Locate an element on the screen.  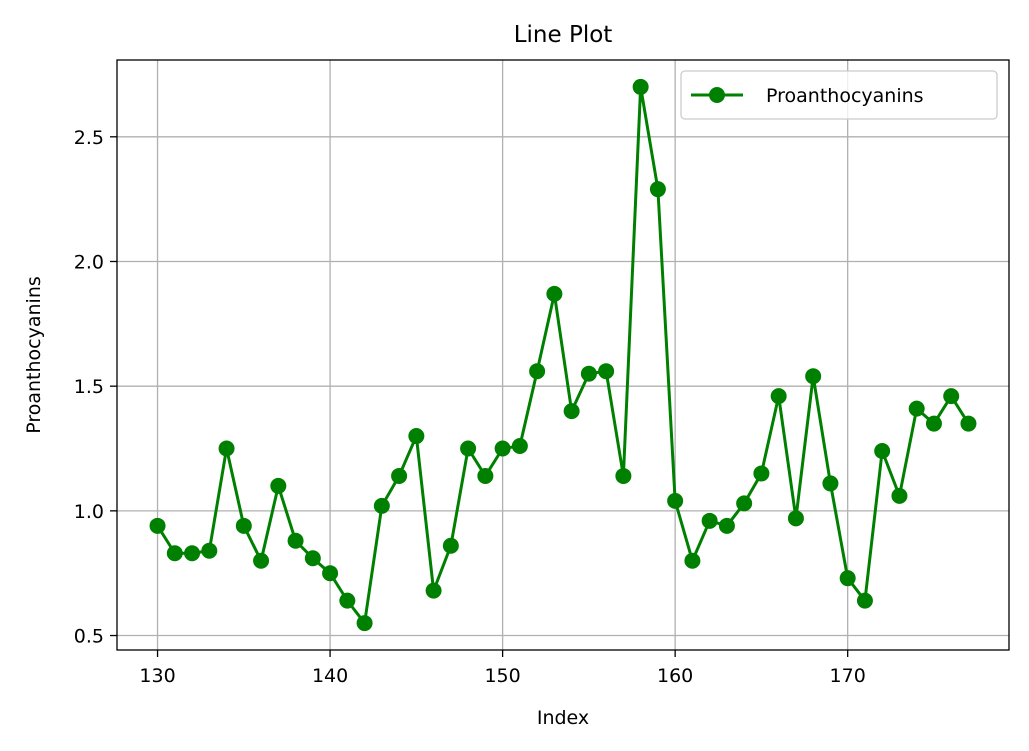
legend-marker is located at coordinates (717, 95).